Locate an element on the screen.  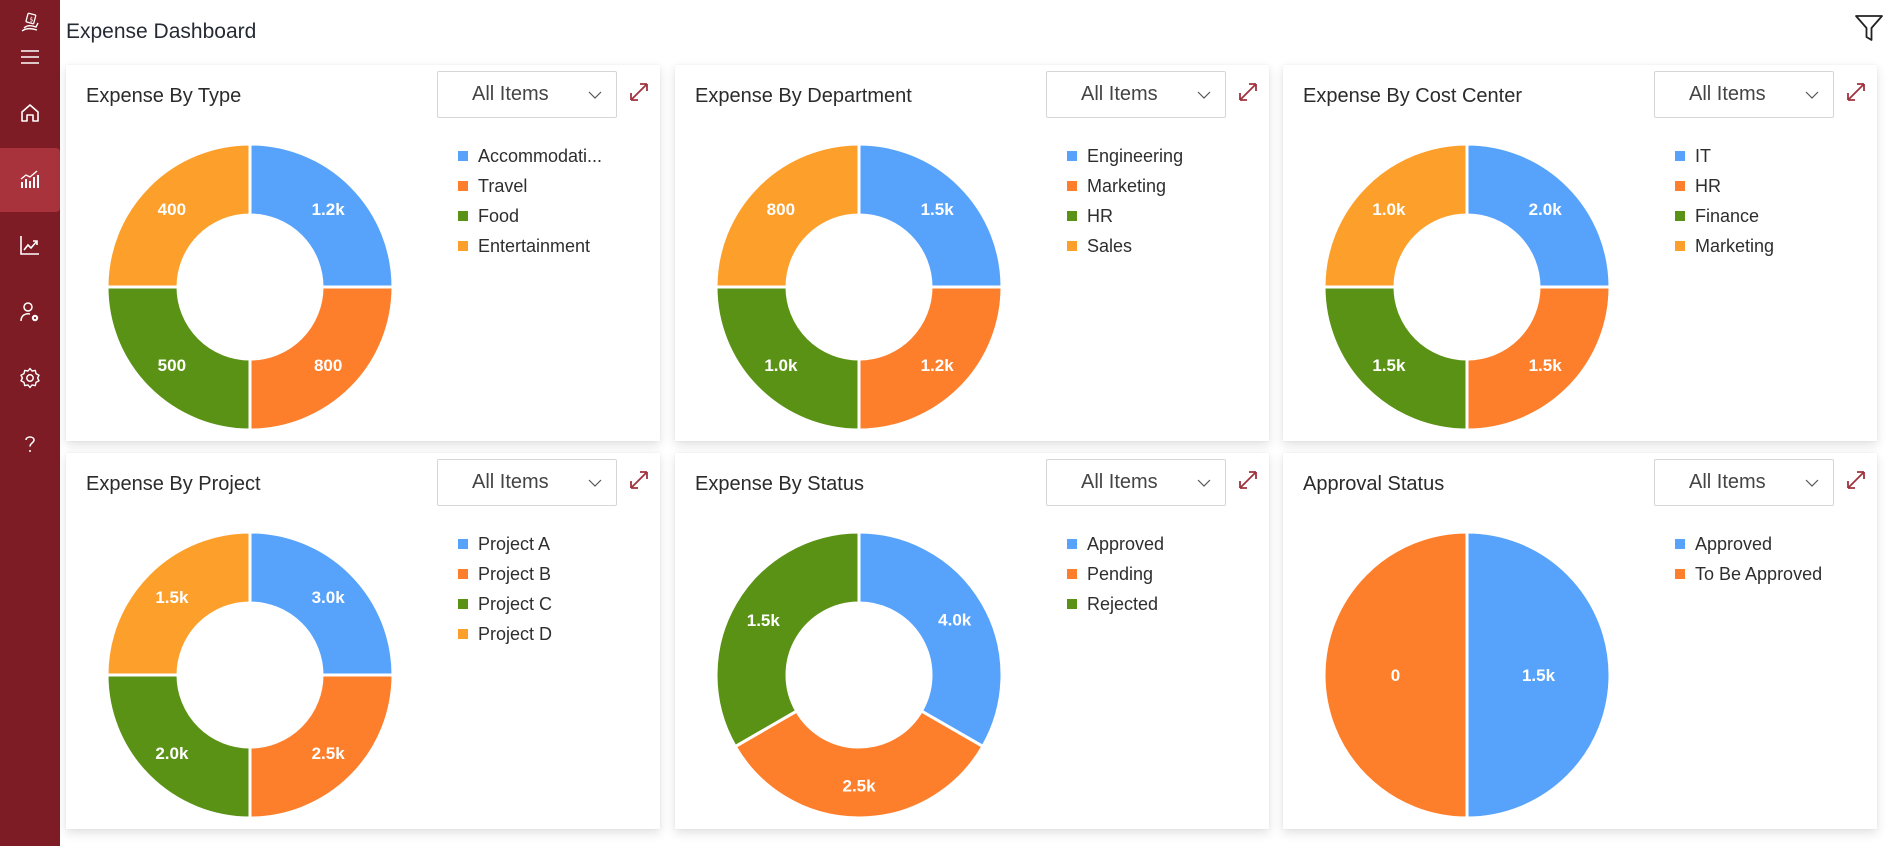
legend-item: Pending is located at coordinates (1115, 574).